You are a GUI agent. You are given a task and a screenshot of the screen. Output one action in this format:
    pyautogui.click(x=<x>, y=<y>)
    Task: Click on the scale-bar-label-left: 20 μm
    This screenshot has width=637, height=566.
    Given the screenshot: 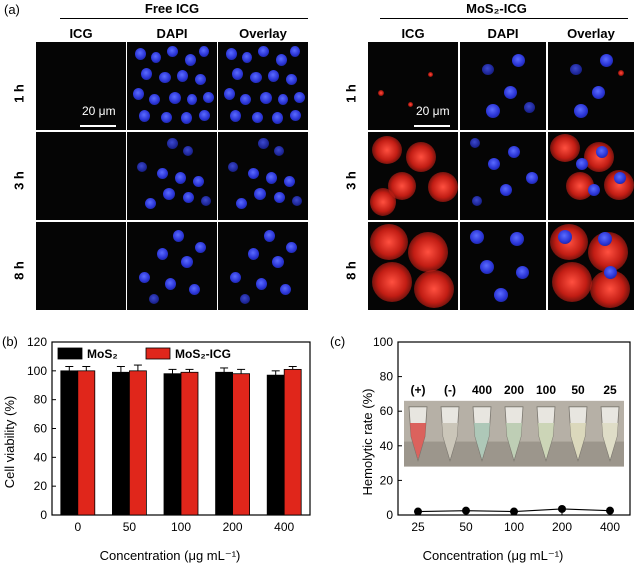 What is the action you would take?
    pyautogui.click(x=99, y=111)
    